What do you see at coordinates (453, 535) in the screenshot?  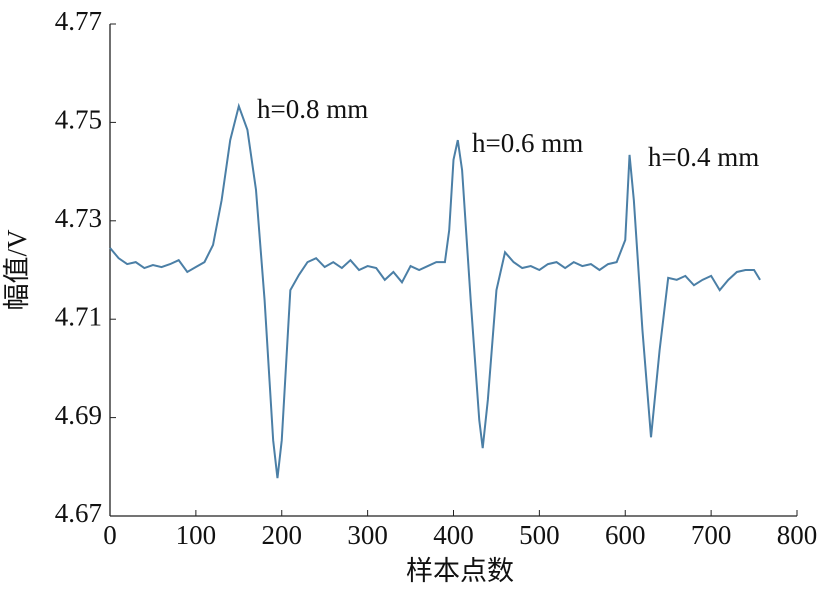 I see `x-tick-label: 400` at bounding box center [453, 535].